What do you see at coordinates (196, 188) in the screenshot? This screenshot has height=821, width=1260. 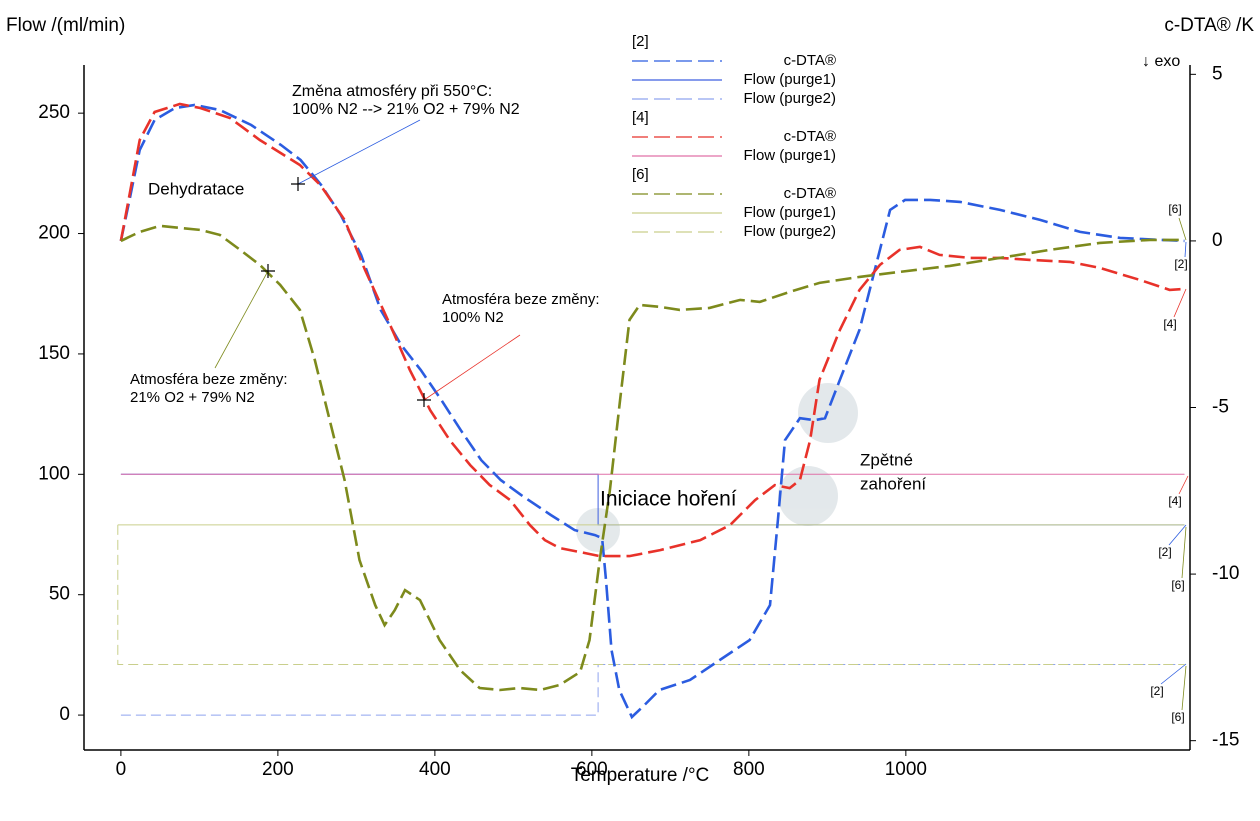 I see `annotation: Dehydratace` at bounding box center [196, 188].